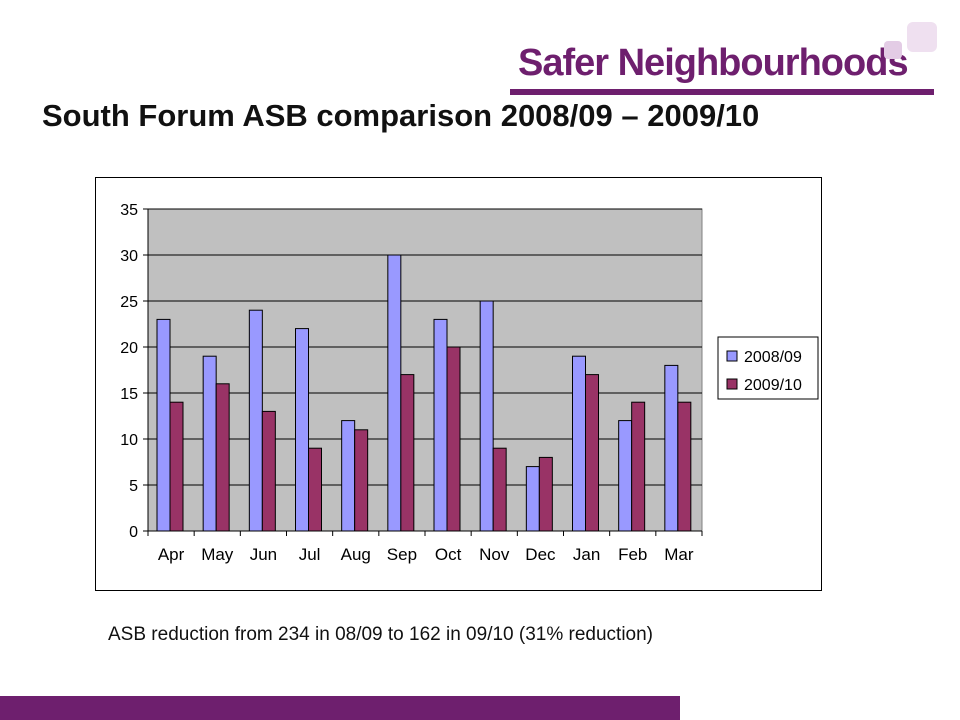  I want to click on x-tick-label-may: May, so click(217, 554).